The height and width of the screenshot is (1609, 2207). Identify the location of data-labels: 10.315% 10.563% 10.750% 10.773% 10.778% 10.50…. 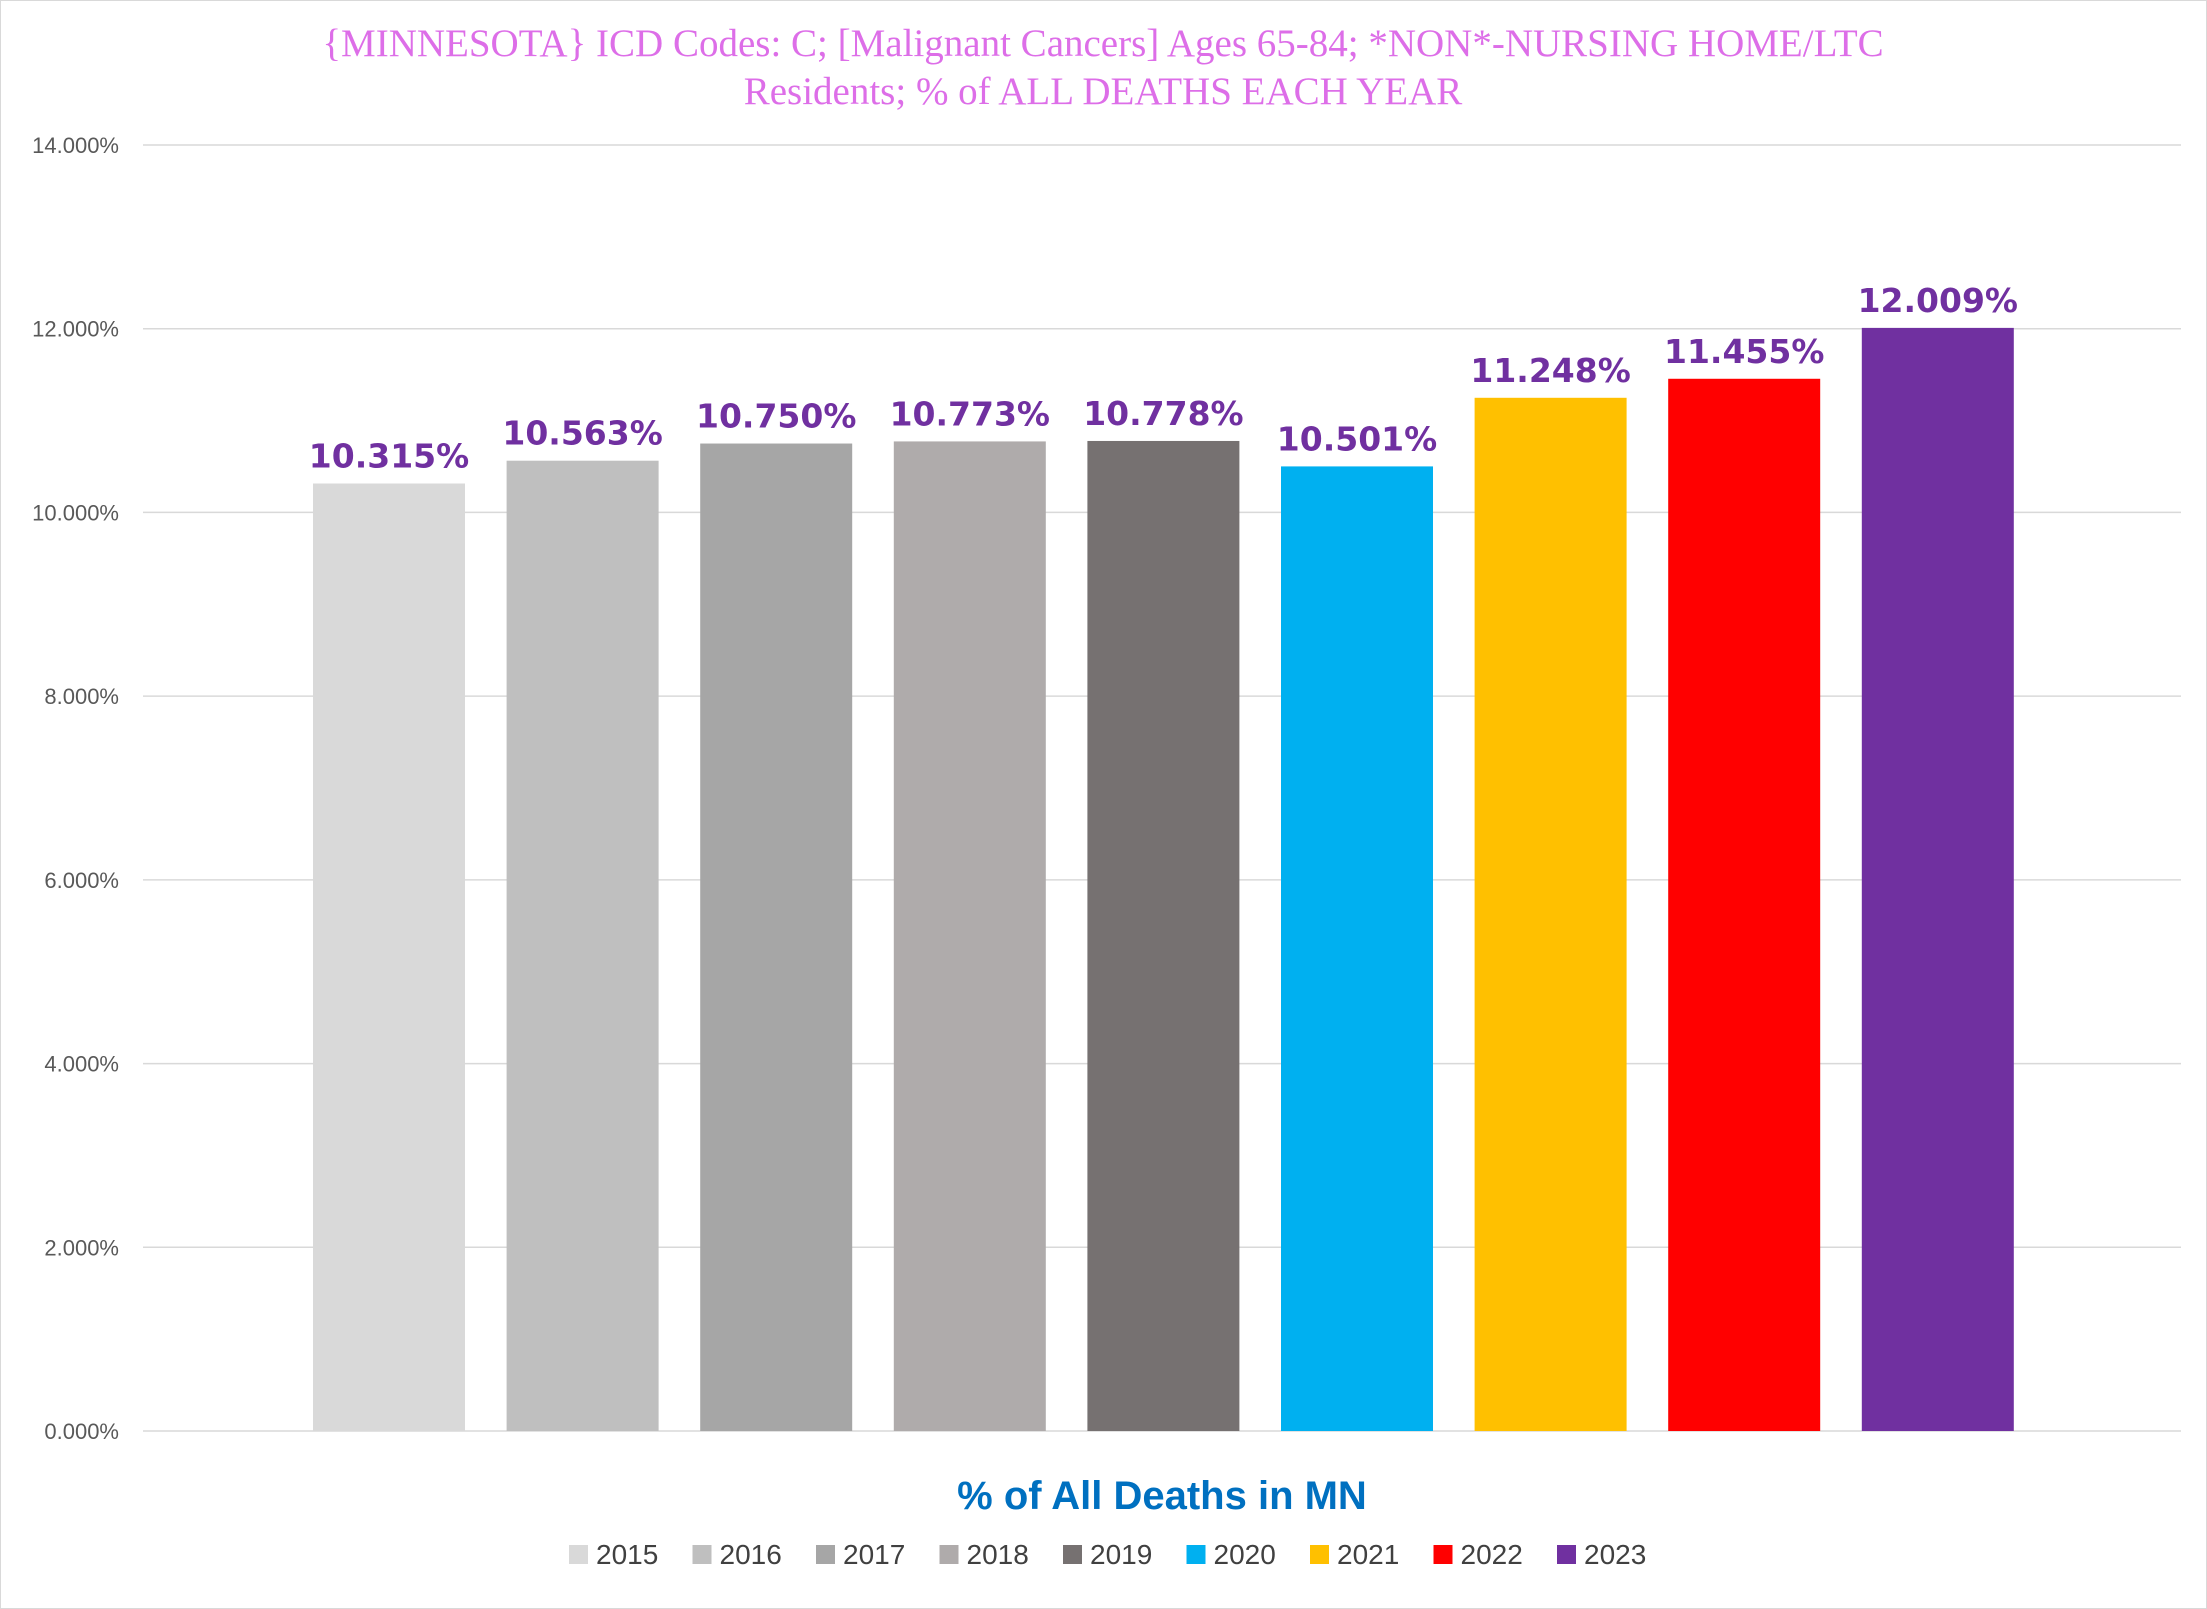
(1163, 378).